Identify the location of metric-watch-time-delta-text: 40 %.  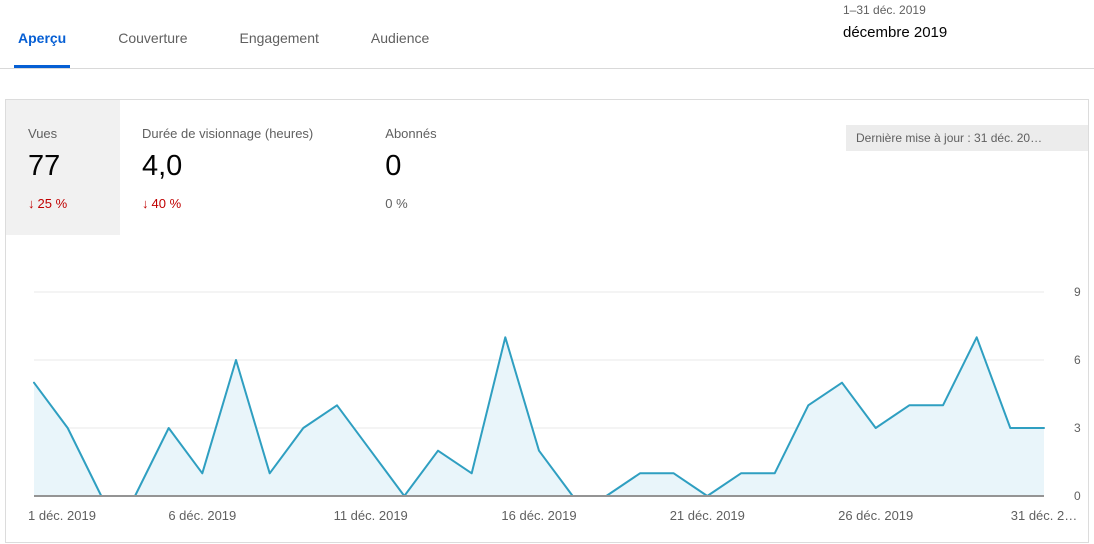
(166, 203).